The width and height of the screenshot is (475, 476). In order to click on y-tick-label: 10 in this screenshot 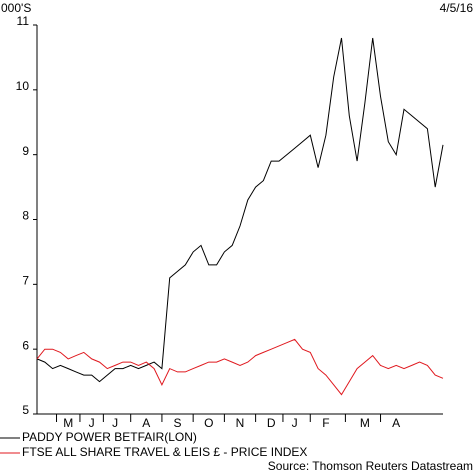, I will do `click(23, 86)`.